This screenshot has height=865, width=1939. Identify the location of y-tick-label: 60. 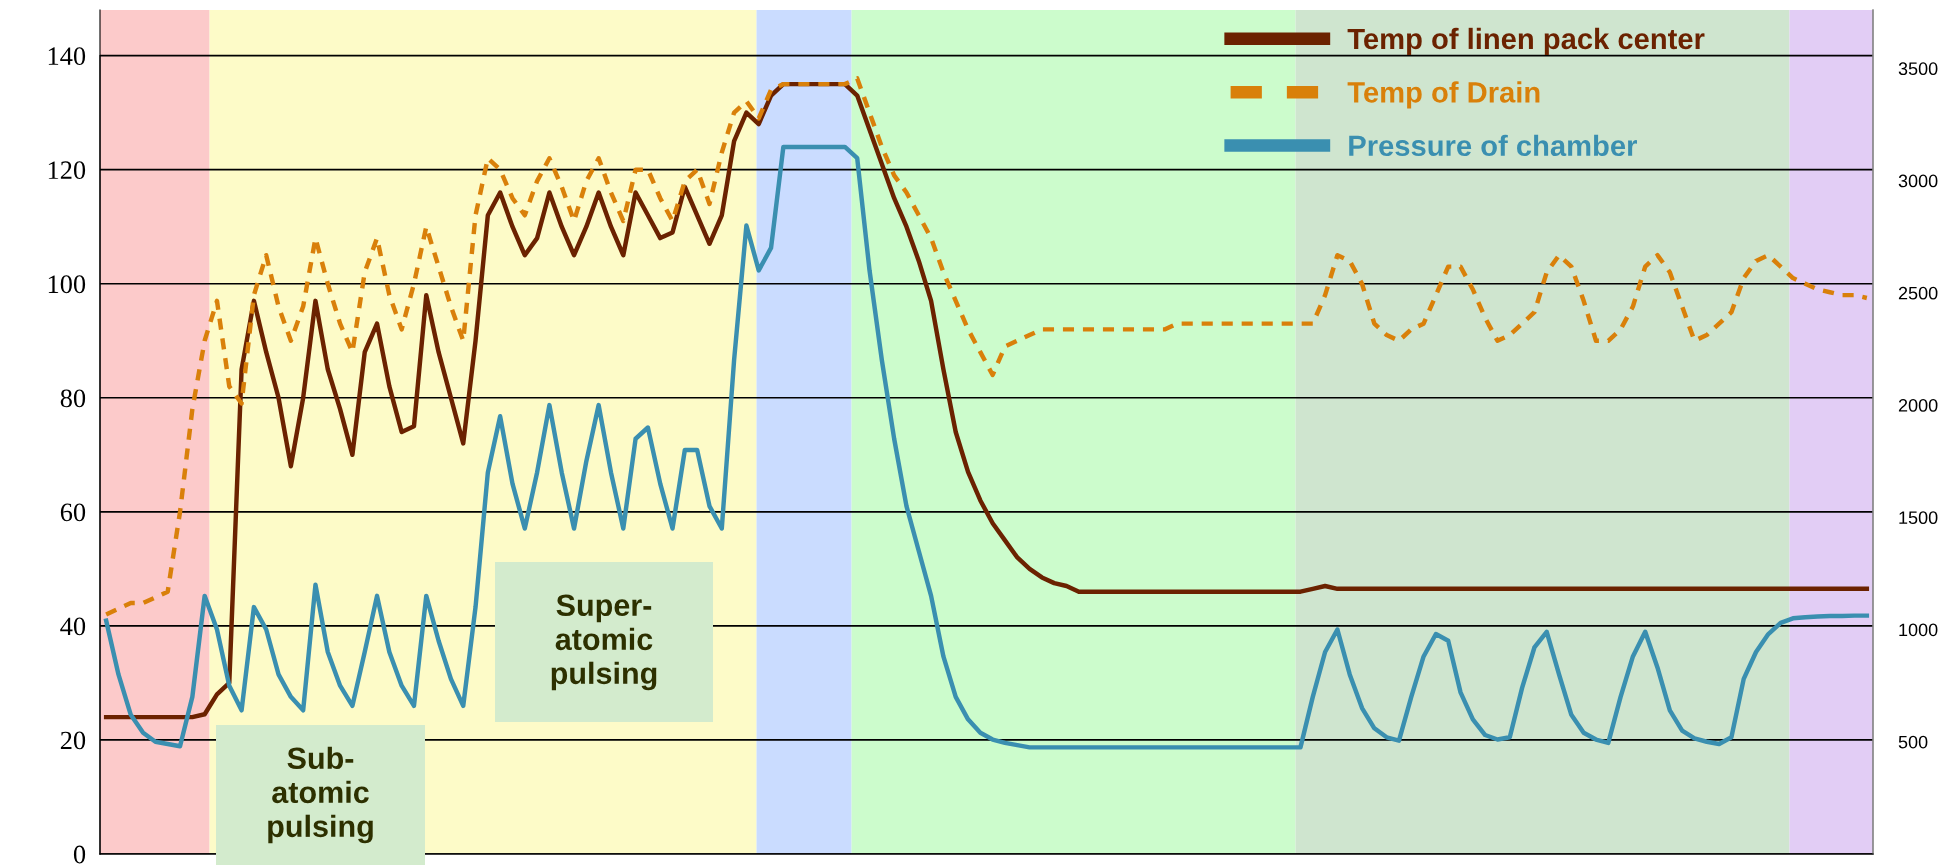
(73, 512).